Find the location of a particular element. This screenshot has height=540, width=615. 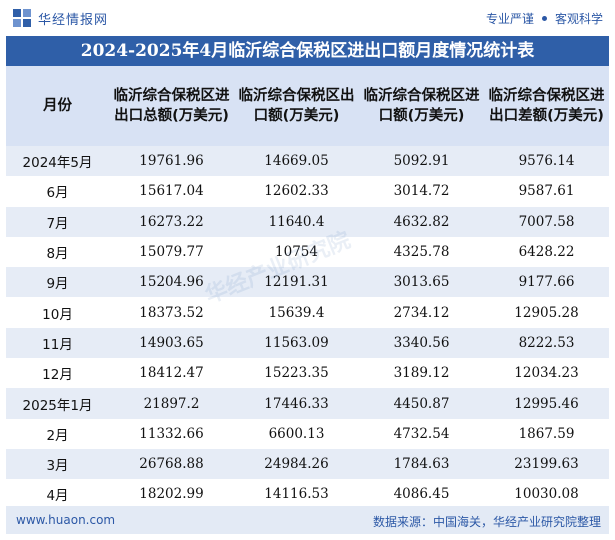

footer: www.huaon.com 数据来源：中国海关，华经产业研究院整理 is located at coordinates (307, 520).